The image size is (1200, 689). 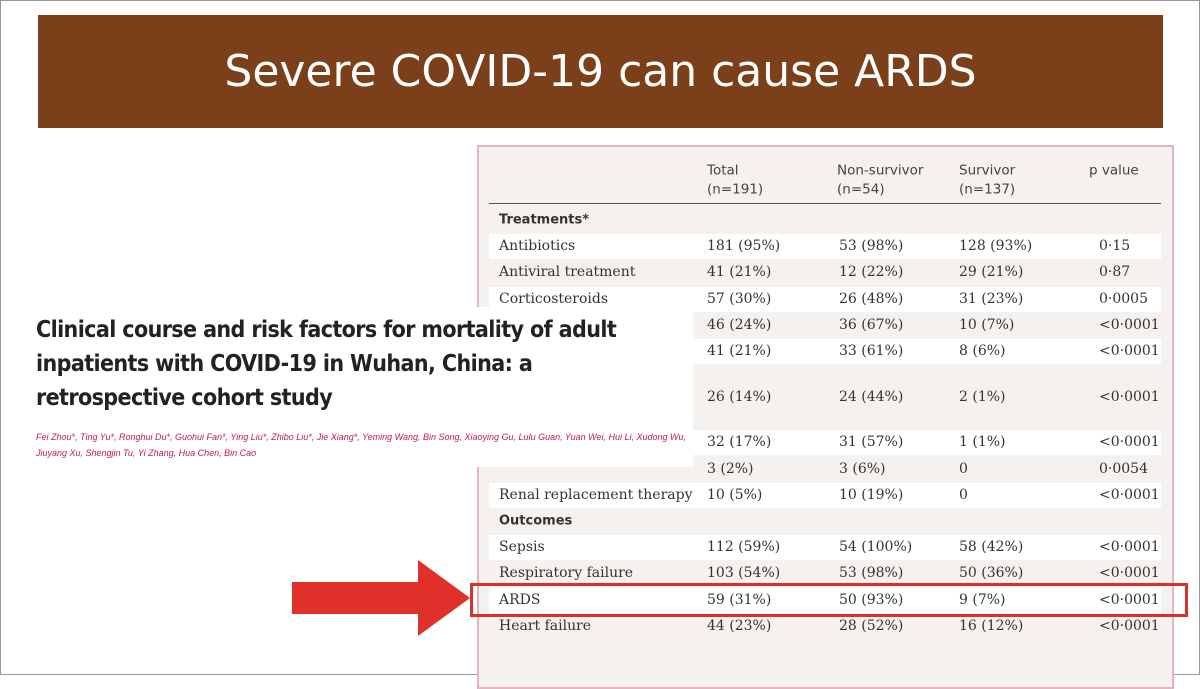 What do you see at coordinates (739, 600) in the screenshot?
I see `cell: 59 (31%)` at bounding box center [739, 600].